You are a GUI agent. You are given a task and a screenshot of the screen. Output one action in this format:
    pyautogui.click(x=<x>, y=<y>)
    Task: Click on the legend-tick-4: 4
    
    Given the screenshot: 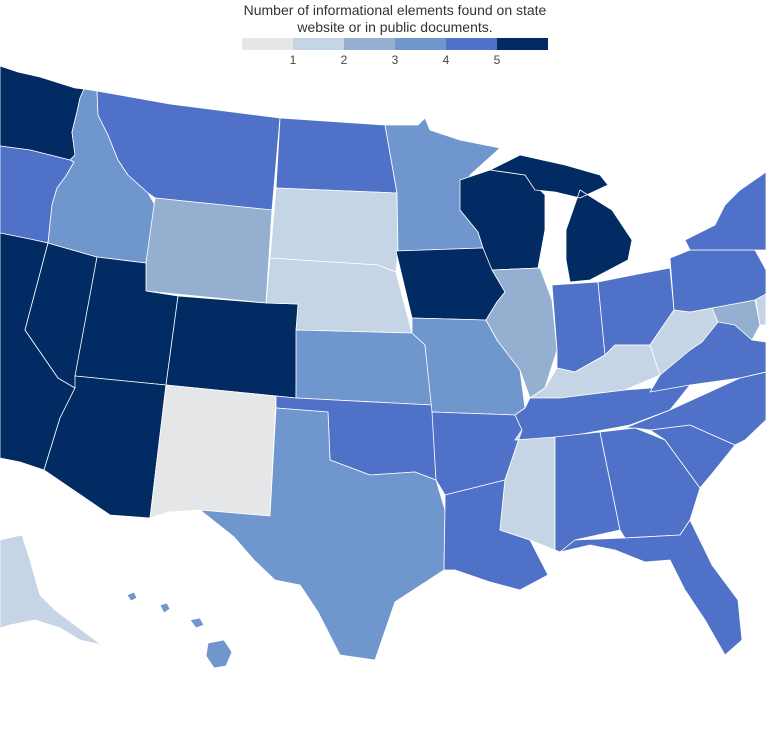 What is the action you would take?
    pyautogui.click(x=446, y=60)
    